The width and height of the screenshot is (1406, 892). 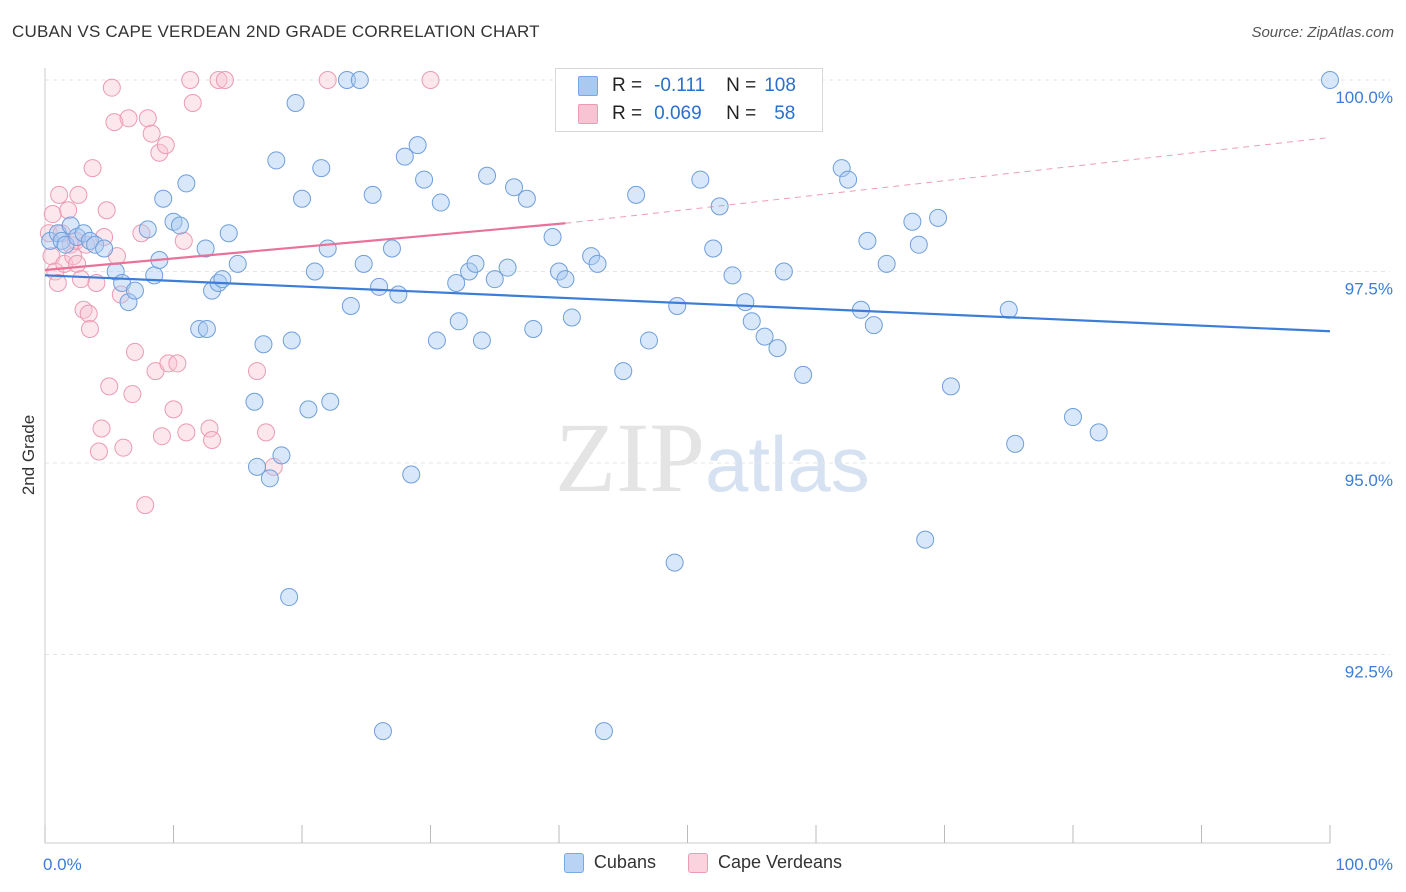 I want to click on bottom-legend-swatch-cubans, so click(x=573, y=862).